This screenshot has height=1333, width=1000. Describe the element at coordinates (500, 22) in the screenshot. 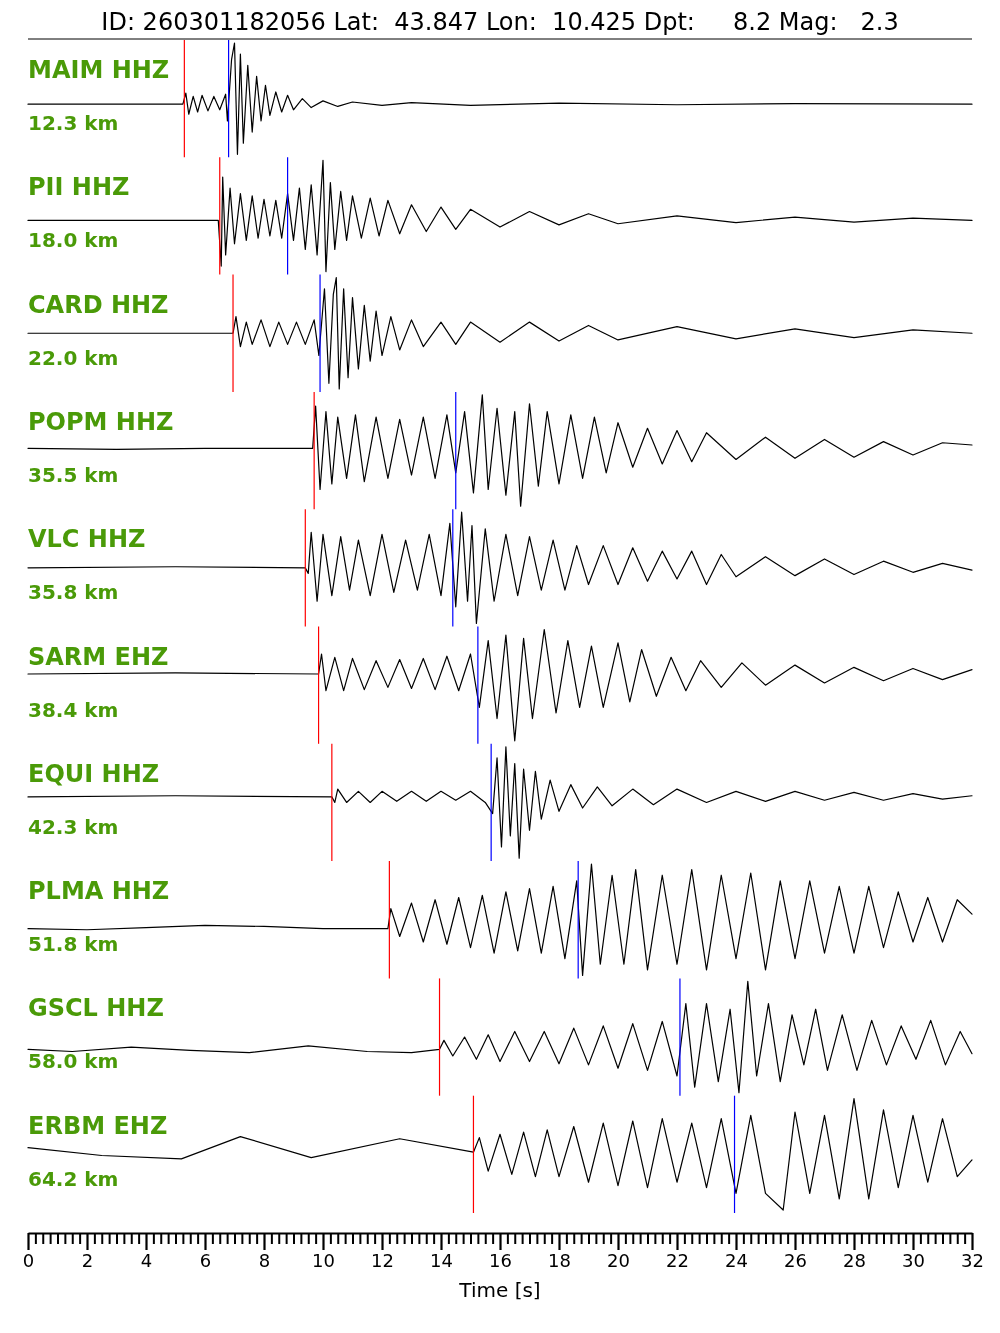

I see `text: ID: 260301182056 Lat: 43.847 Lon: 10.425 Dpt: 8.2 Mag: 2.3` at that location.